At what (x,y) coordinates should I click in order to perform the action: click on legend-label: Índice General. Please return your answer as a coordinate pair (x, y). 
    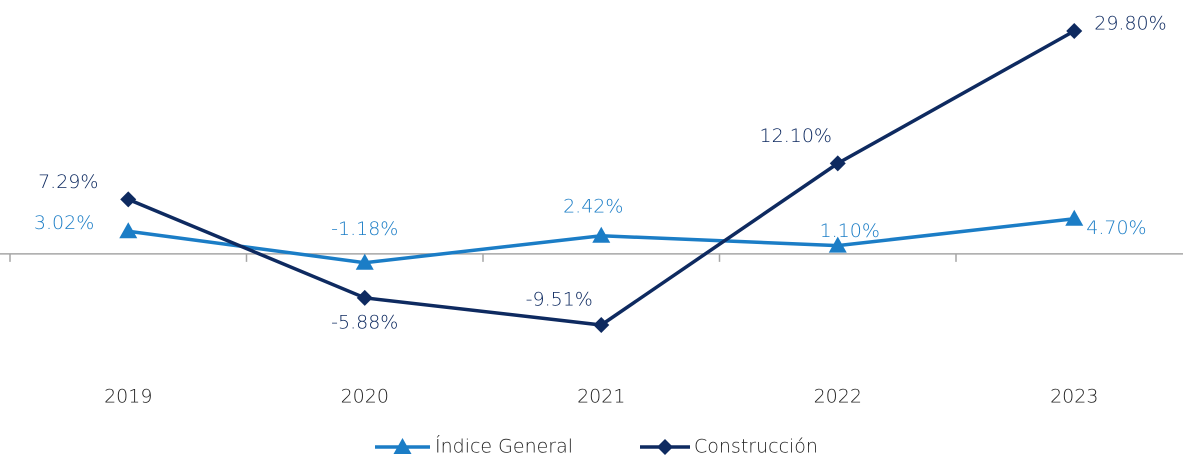
    Looking at the image, I should click on (504, 446).